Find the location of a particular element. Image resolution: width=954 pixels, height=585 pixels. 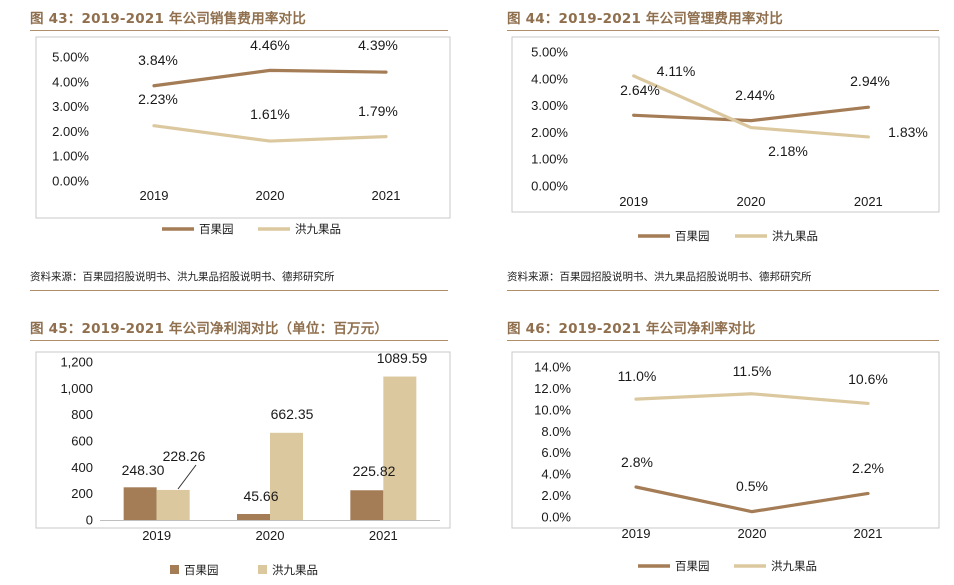

c3-line-hongjiu is located at coordinates (752, 399).